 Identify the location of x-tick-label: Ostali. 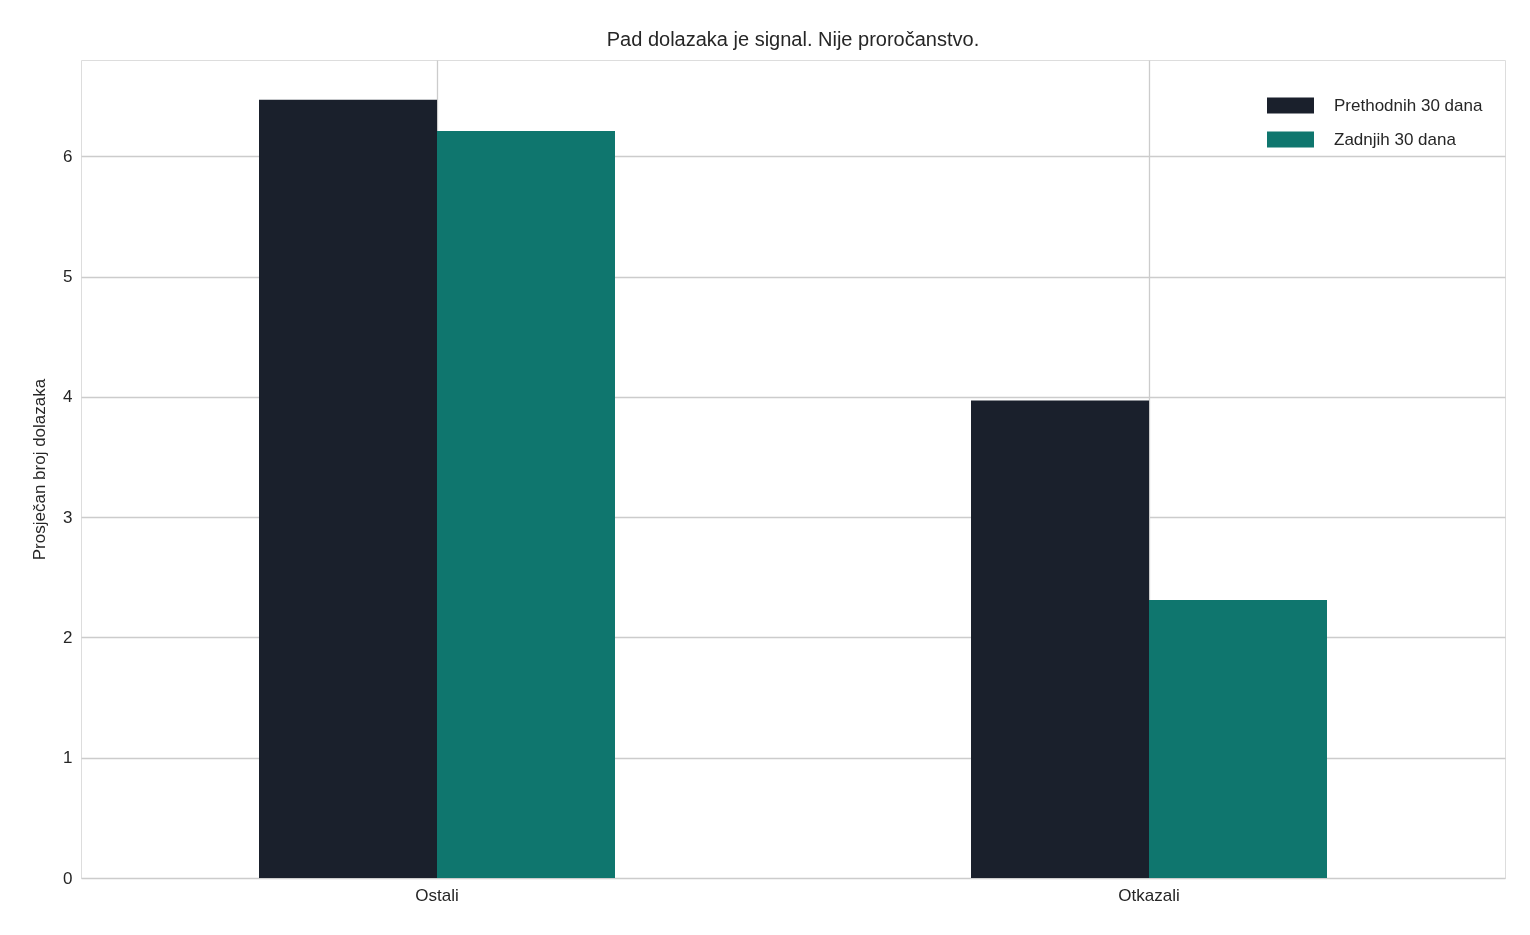
(437, 895).